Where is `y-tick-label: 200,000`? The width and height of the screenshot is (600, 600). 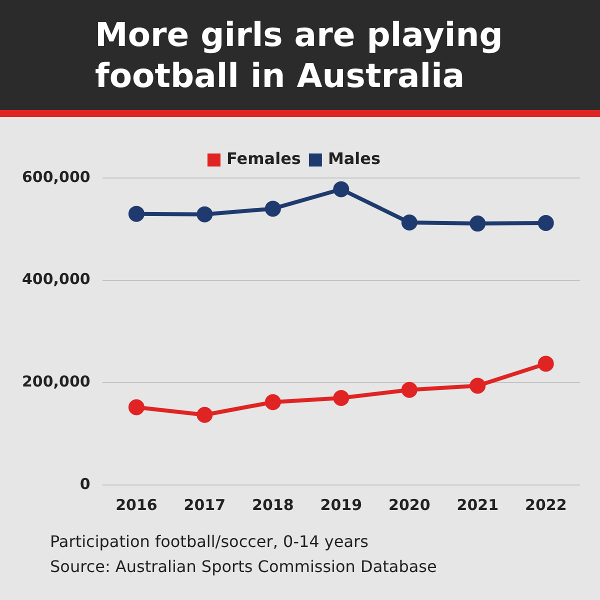 y-tick-label: 200,000 is located at coordinates (56, 381).